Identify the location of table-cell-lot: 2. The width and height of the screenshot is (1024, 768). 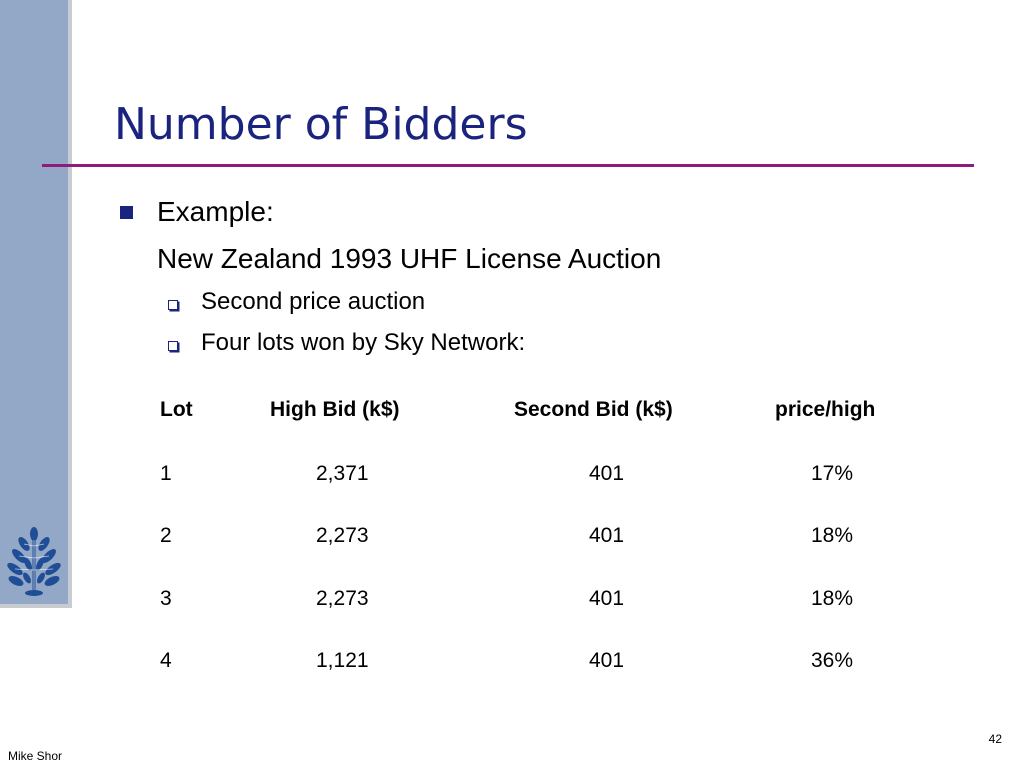
(166, 535).